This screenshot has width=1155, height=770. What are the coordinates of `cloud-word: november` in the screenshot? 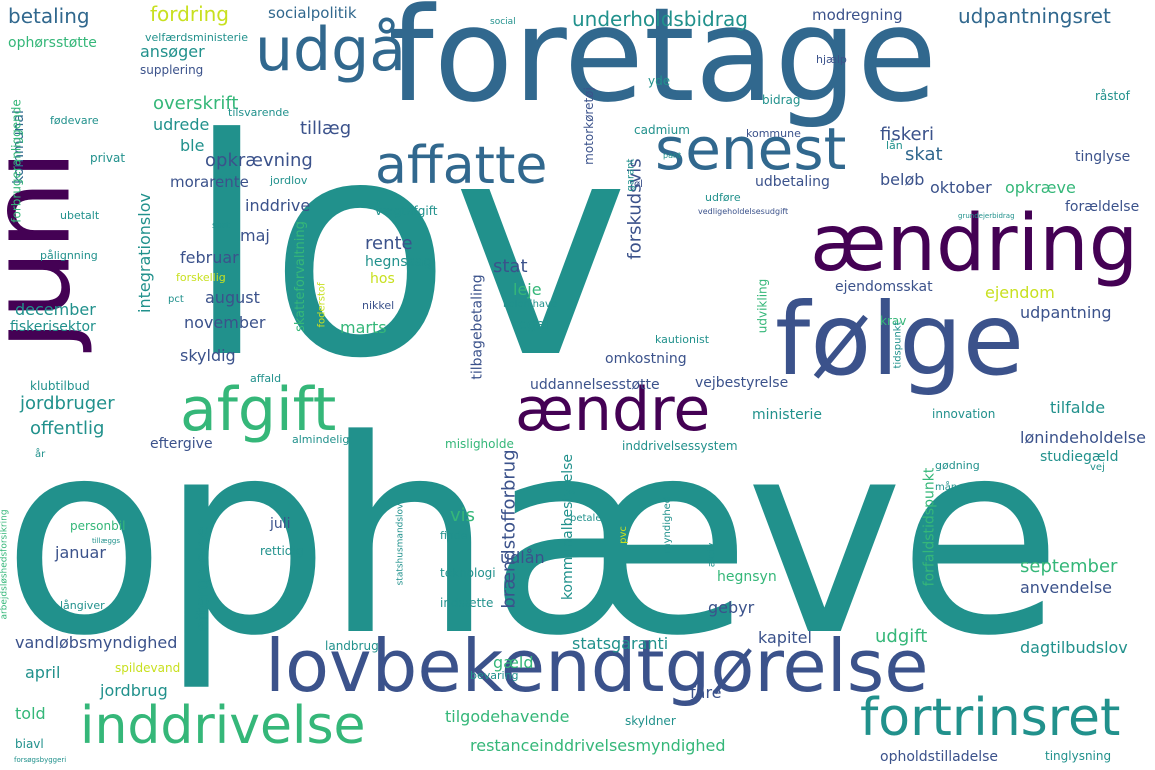 It's located at (225, 322).